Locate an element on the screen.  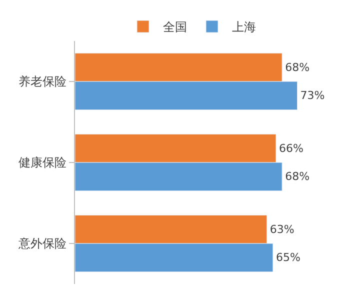
y-tick-label: 健康保险 is located at coordinates (42, 163).